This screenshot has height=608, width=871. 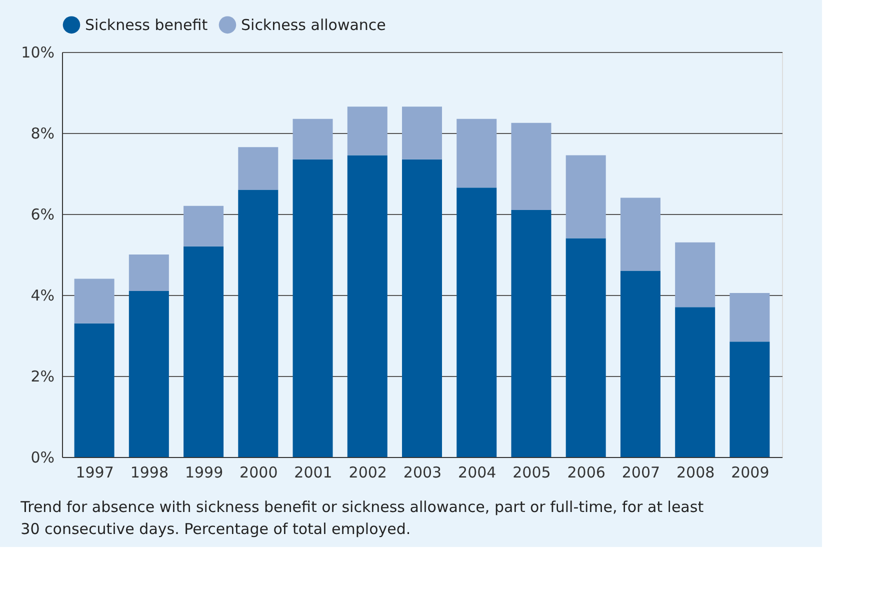 I want to click on x-tick-label: 2007, so click(x=641, y=473).